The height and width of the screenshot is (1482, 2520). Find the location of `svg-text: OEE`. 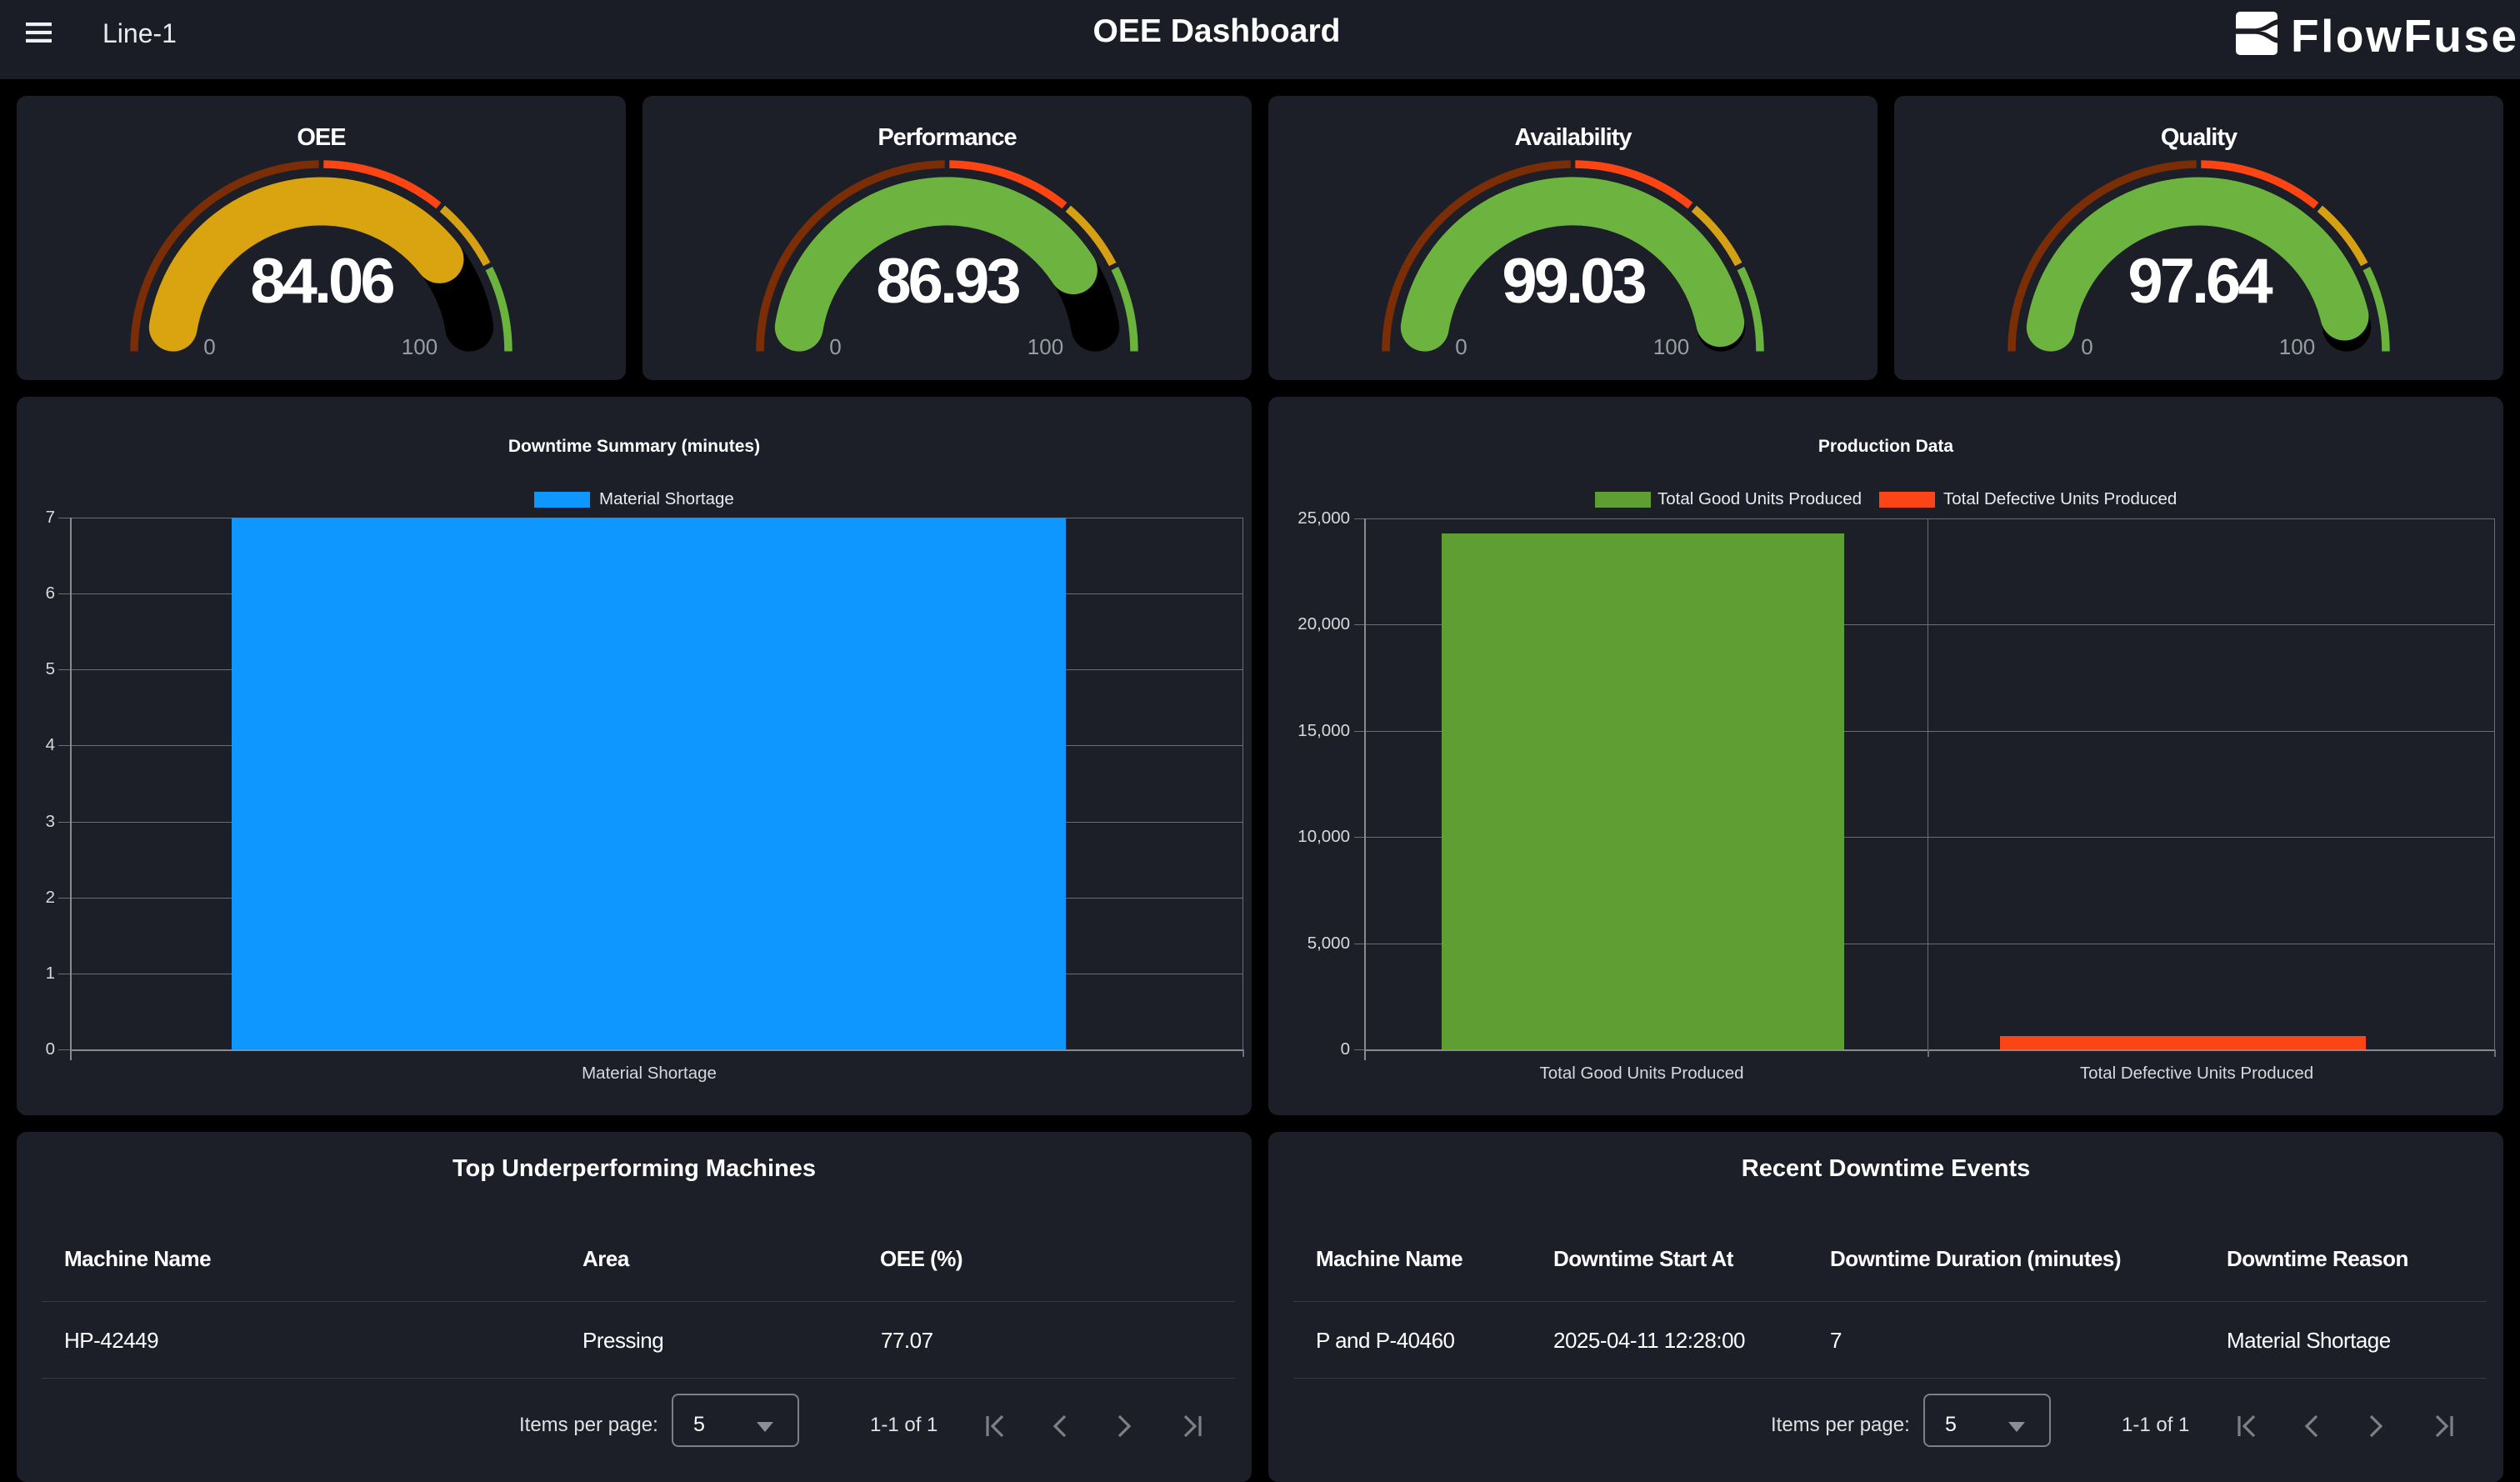

svg-text: OEE is located at coordinates (321, 138).